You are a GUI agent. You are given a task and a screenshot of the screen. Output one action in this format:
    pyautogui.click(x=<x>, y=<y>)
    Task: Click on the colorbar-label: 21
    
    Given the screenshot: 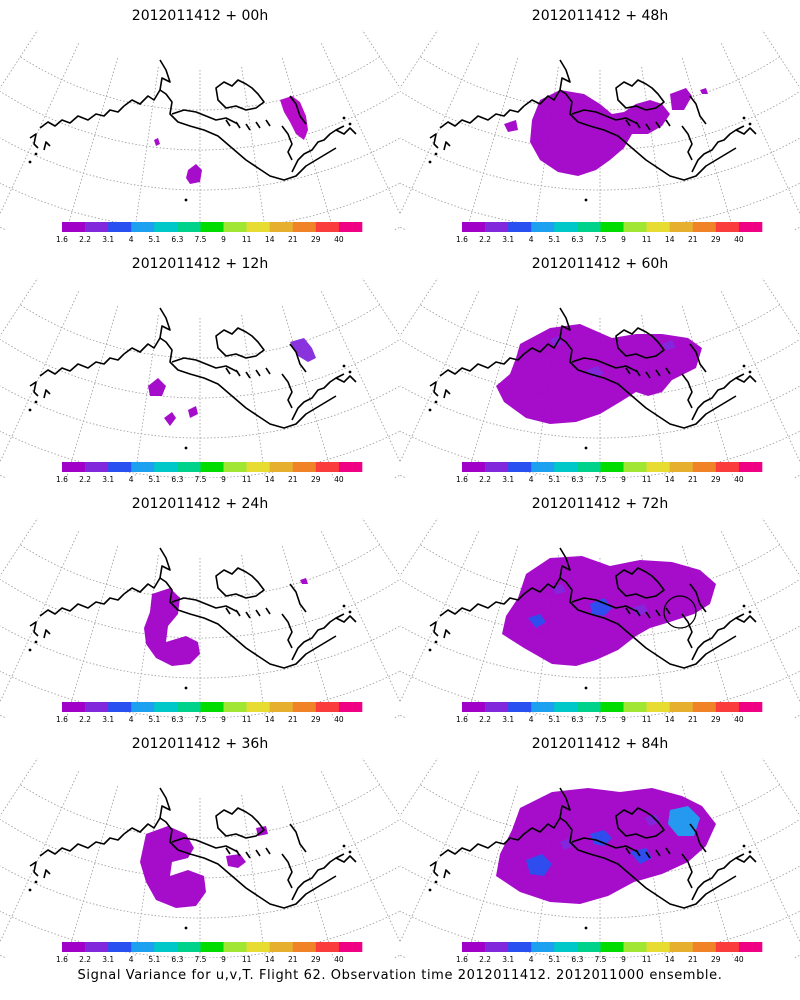 What is the action you would take?
    pyautogui.click(x=693, y=239)
    